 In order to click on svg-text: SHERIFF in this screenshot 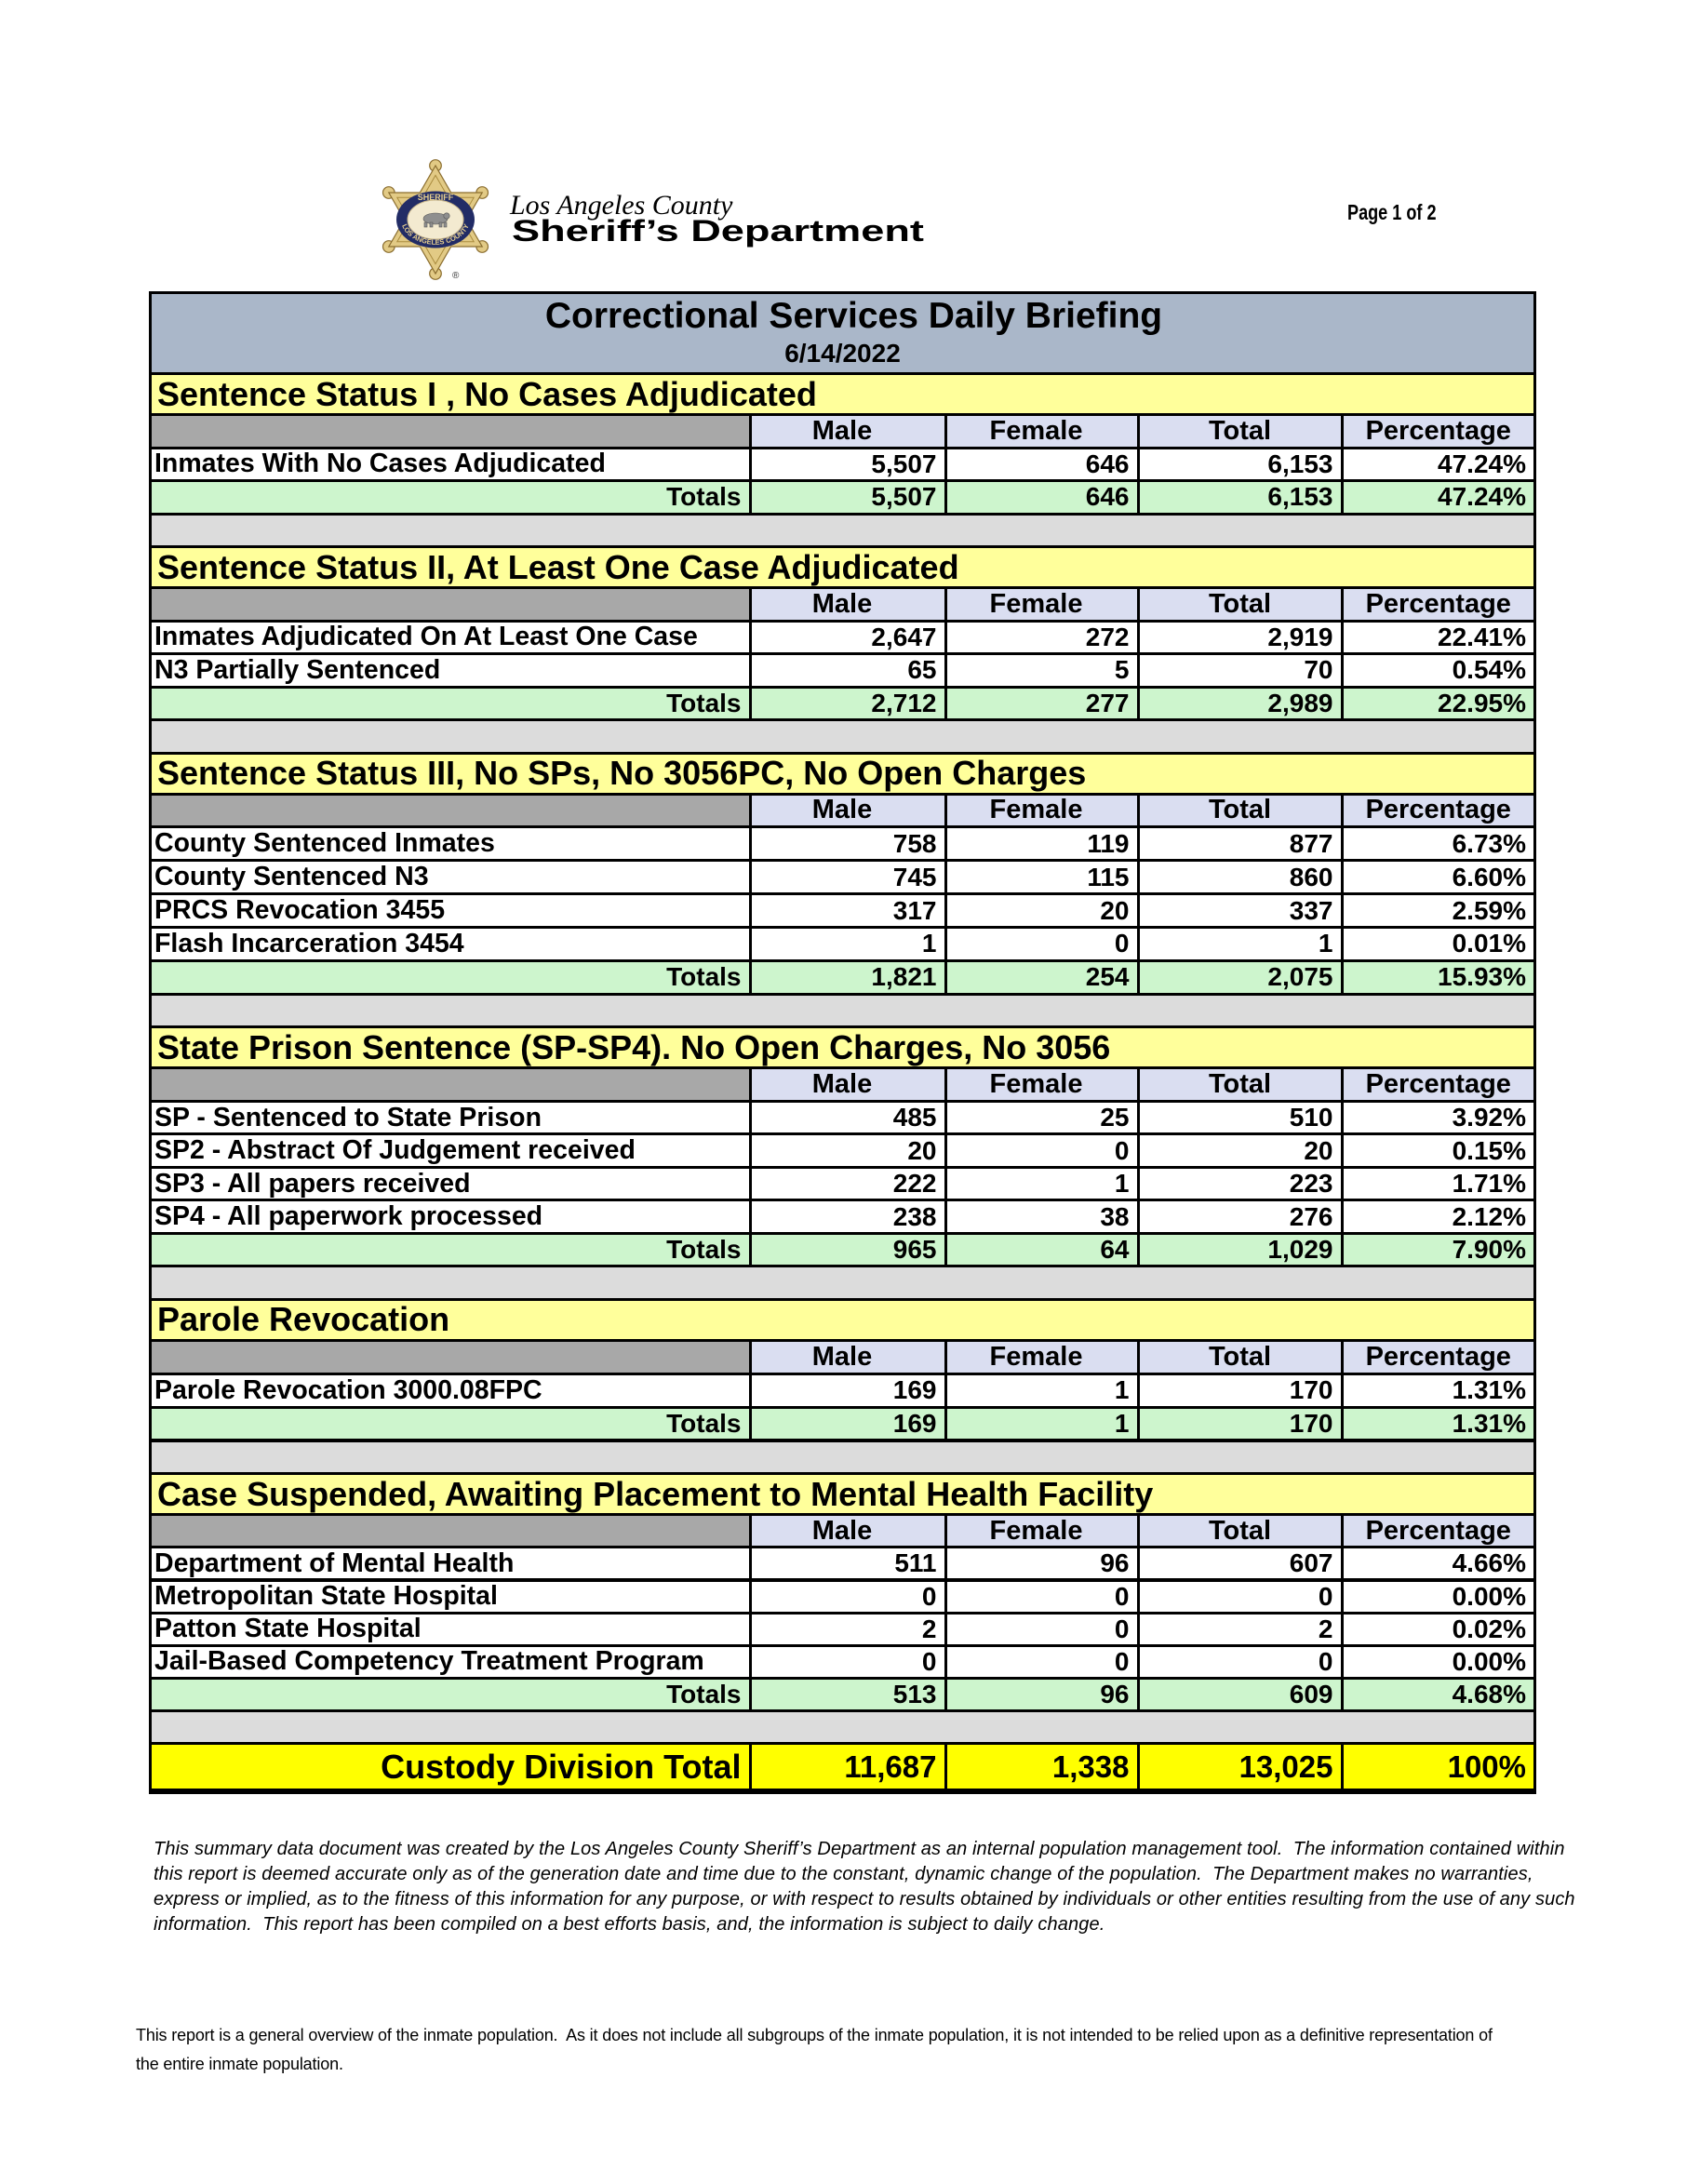, I will do `click(436, 197)`.